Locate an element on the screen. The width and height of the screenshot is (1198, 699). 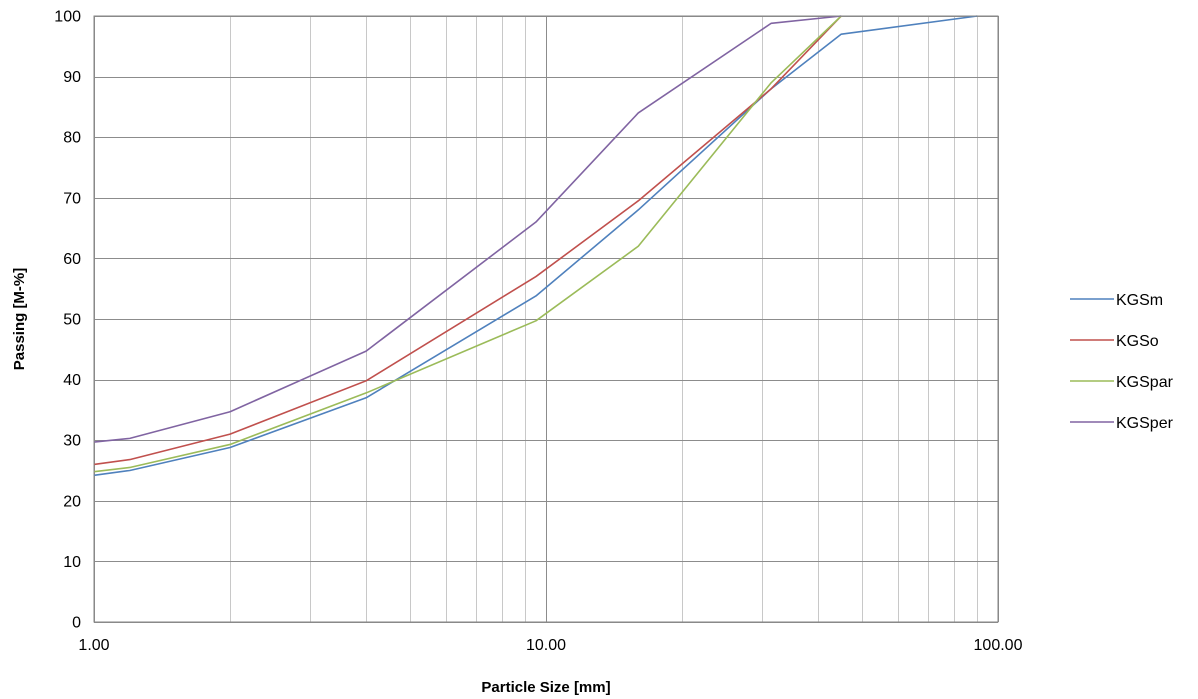
legend-label-kgspar: KGSpar is located at coordinates (1145, 382).